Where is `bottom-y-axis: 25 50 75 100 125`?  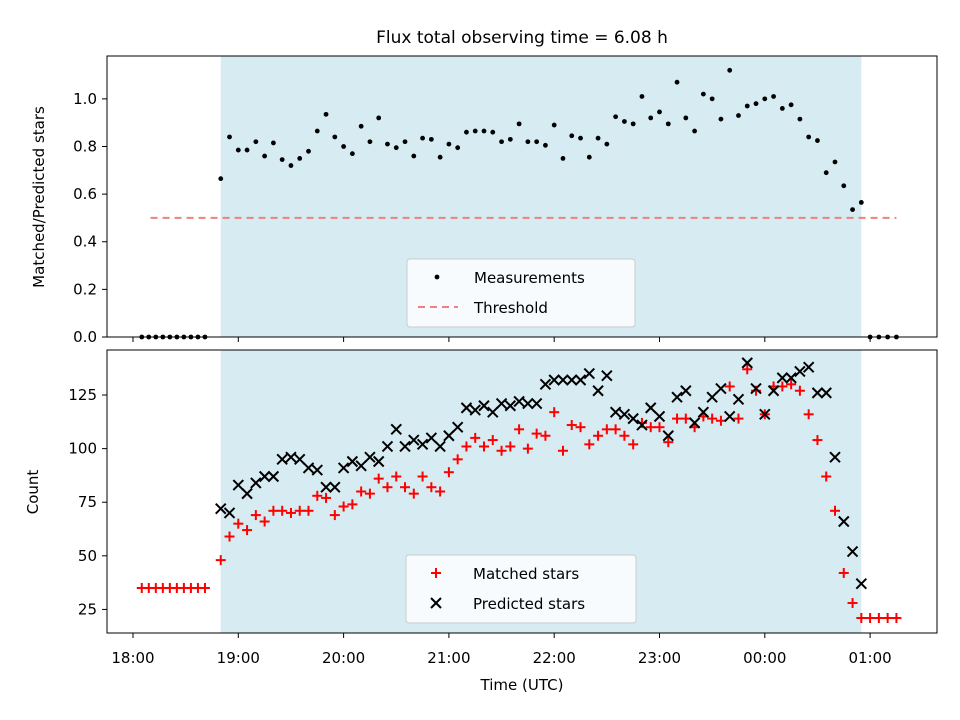
bottom-y-axis: 25 50 75 100 125 is located at coordinates (87, 502).